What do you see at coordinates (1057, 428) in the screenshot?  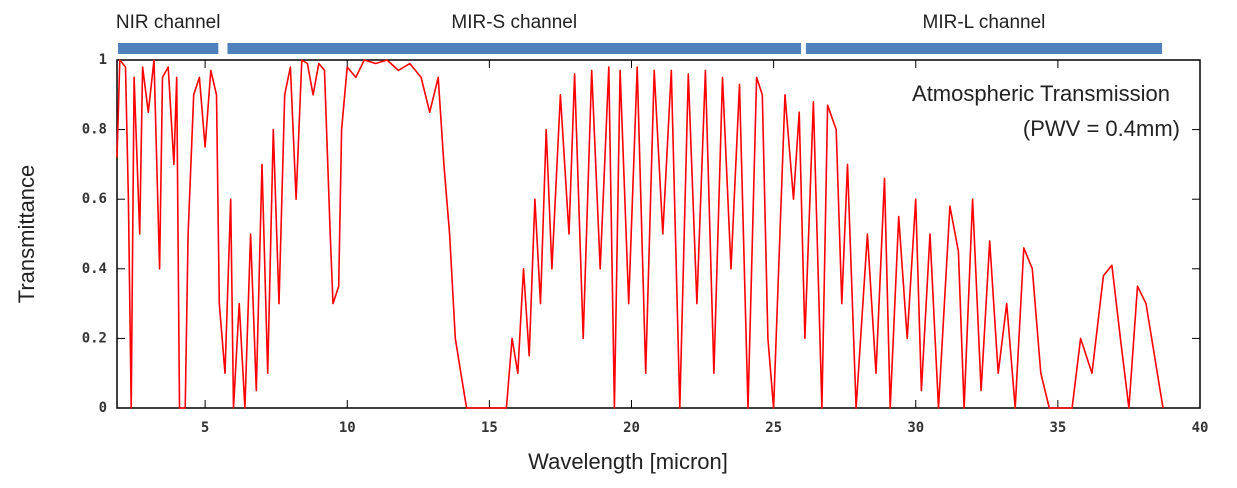 I see `x-tick-label: 35` at bounding box center [1057, 428].